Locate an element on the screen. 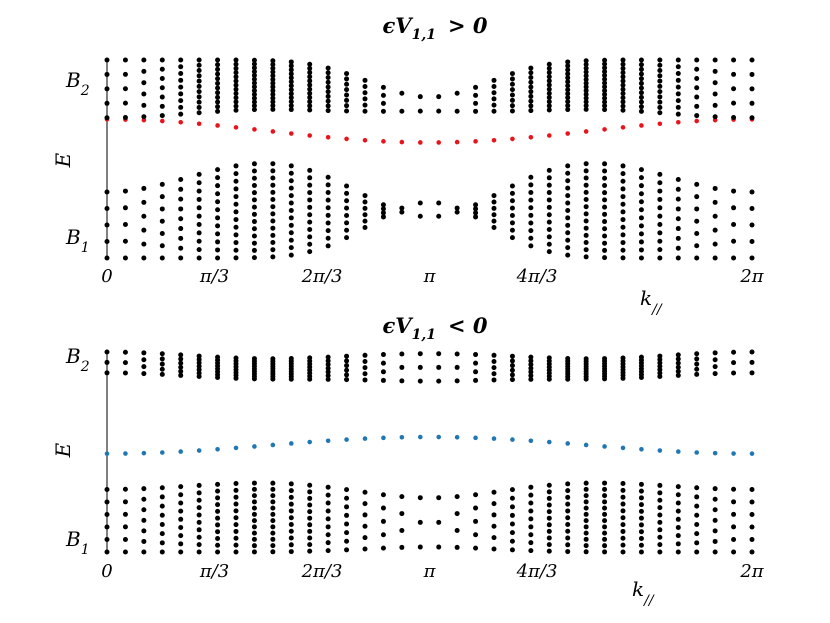 The width and height of the screenshot is (830, 623). x-tick-label: π/3 is located at coordinates (214, 571).